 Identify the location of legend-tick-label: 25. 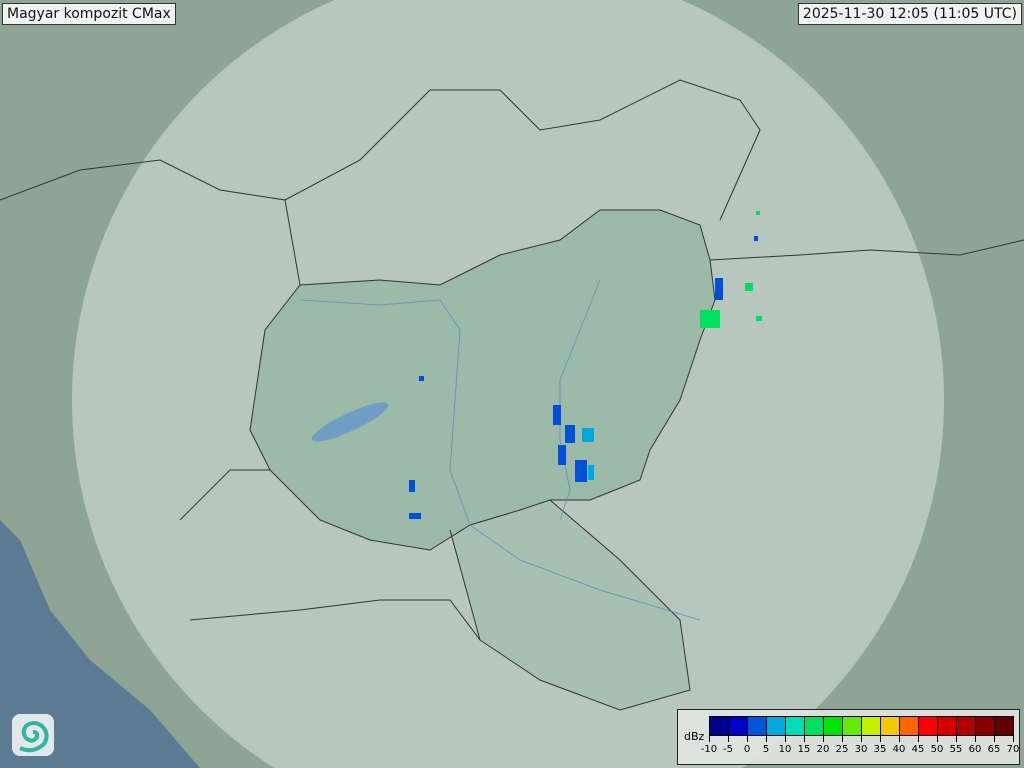
(842, 749).